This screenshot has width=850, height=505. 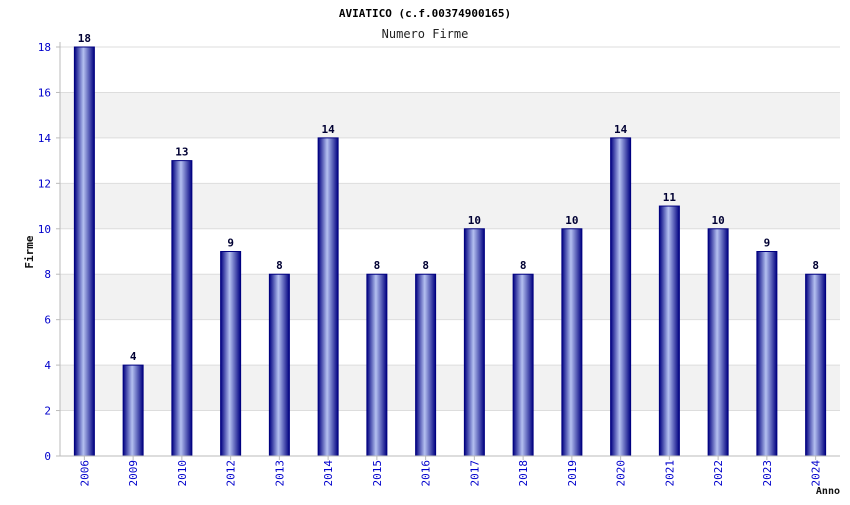 I want to click on x-tick-label: 2024, so click(x=816, y=473).